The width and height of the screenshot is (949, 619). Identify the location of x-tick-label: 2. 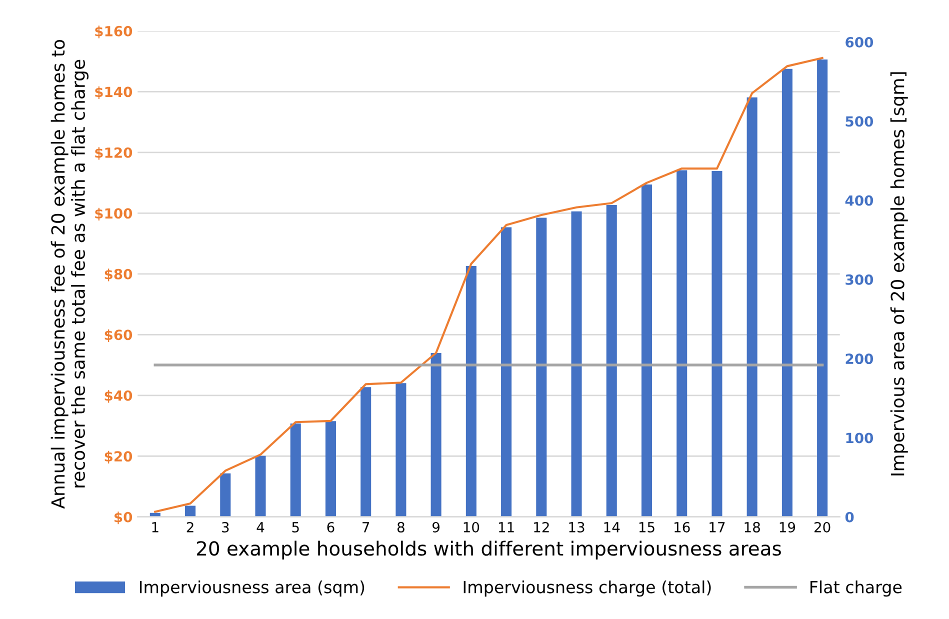
(190, 527).